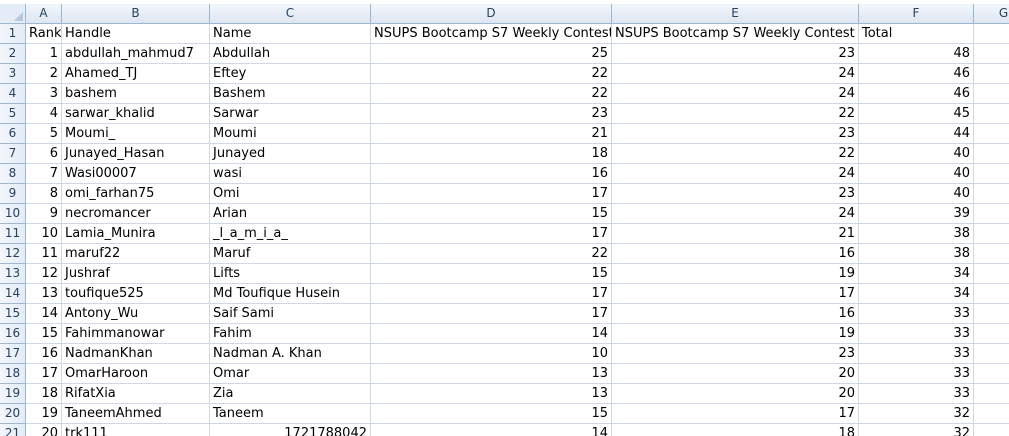 This screenshot has height=436, width=1009. What do you see at coordinates (290, 234) in the screenshot?
I see `cell-c: _l_a_m_i_a_` at bounding box center [290, 234].